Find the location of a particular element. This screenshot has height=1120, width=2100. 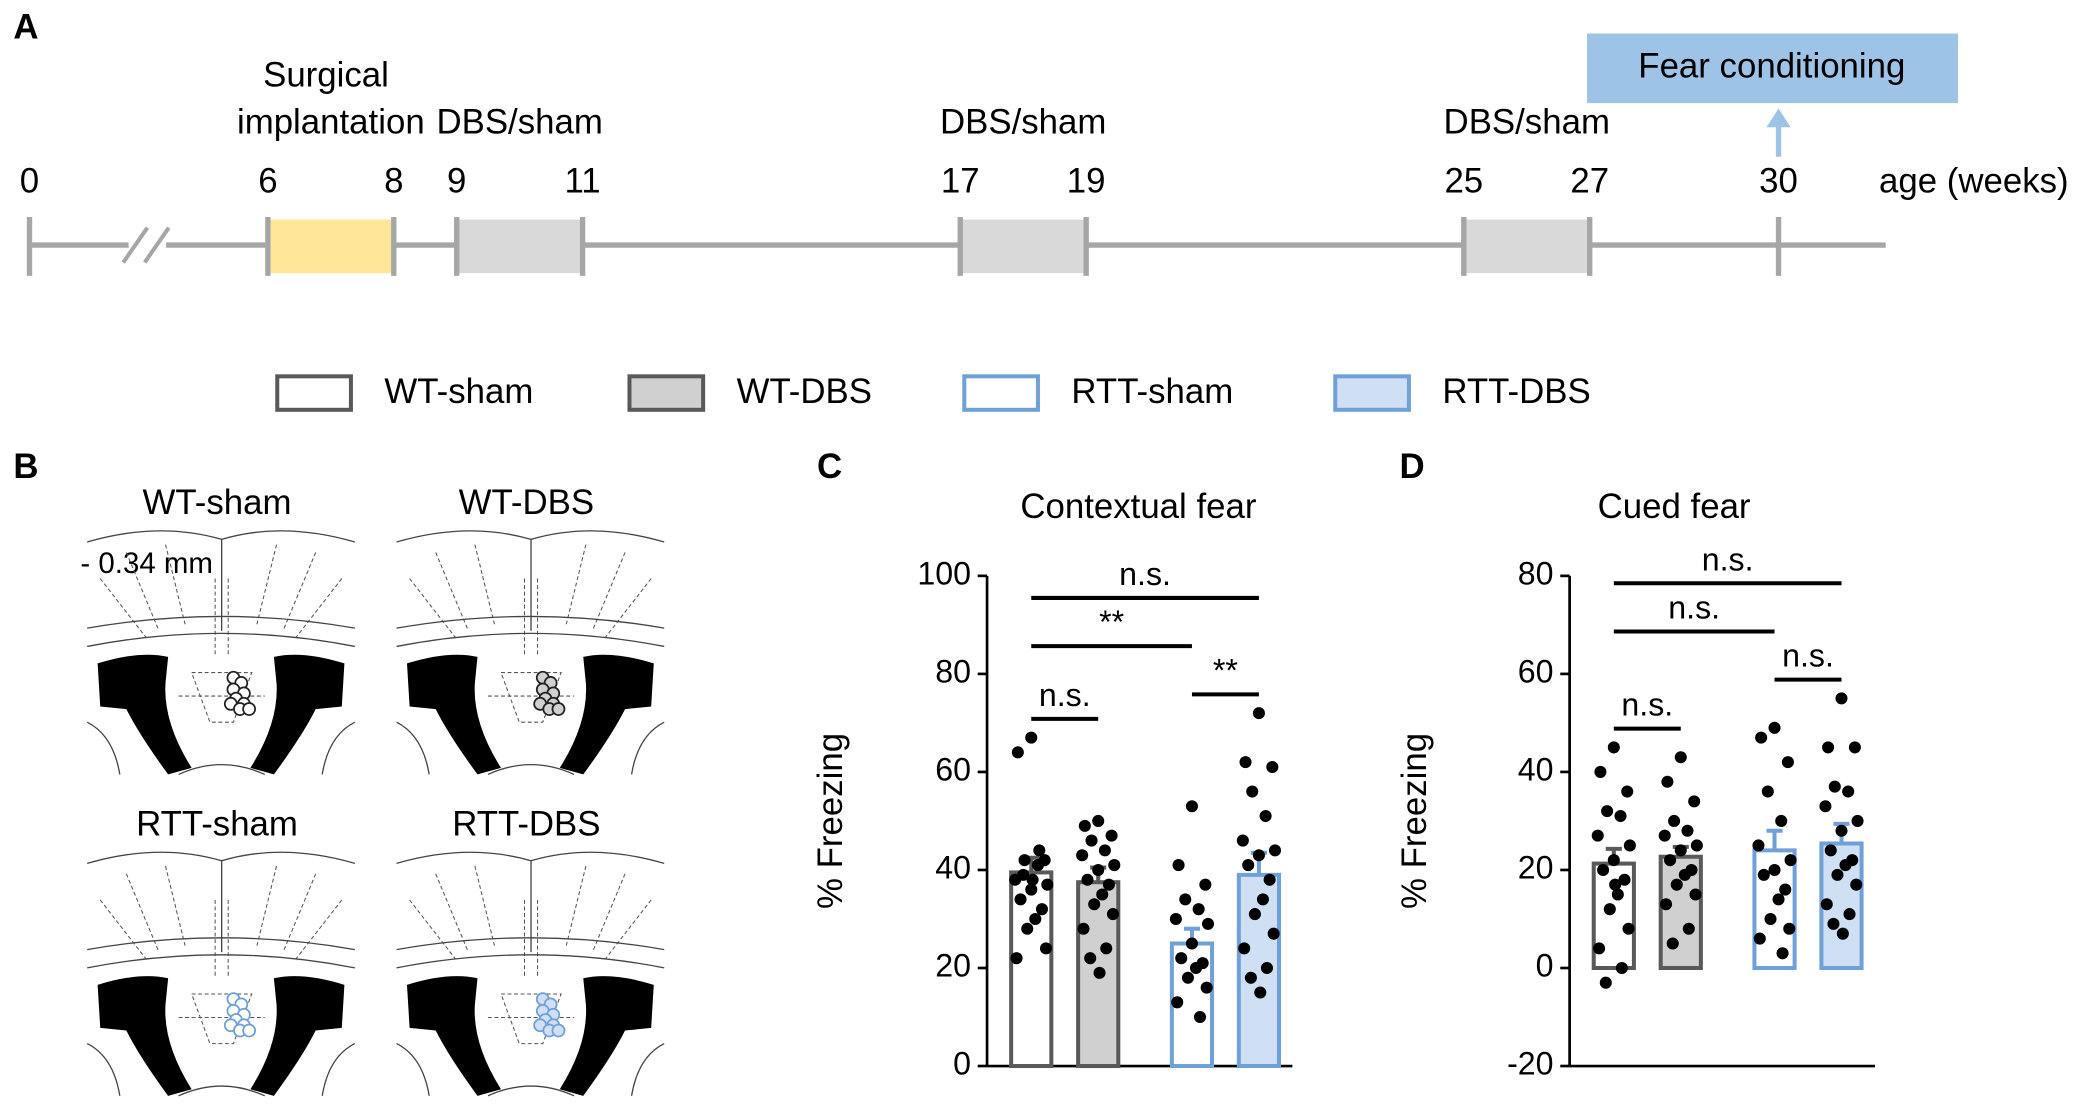

timeline-tick-label: 6 is located at coordinates (267, 181).